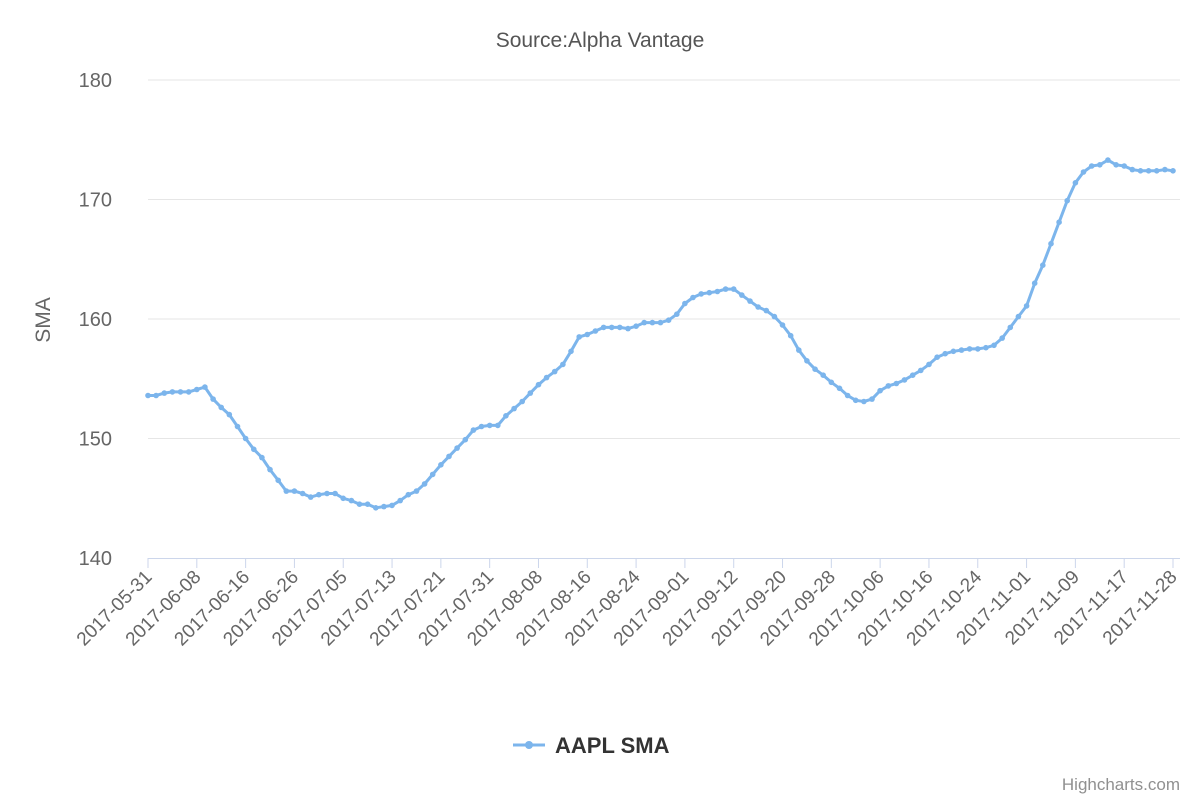 This screenshot has height=805, width=1200. What do you see at coordinates (612, 745) in the screenshot?
I see `legend-item-label: AAPL SMA` at bounding box center [612, 745].